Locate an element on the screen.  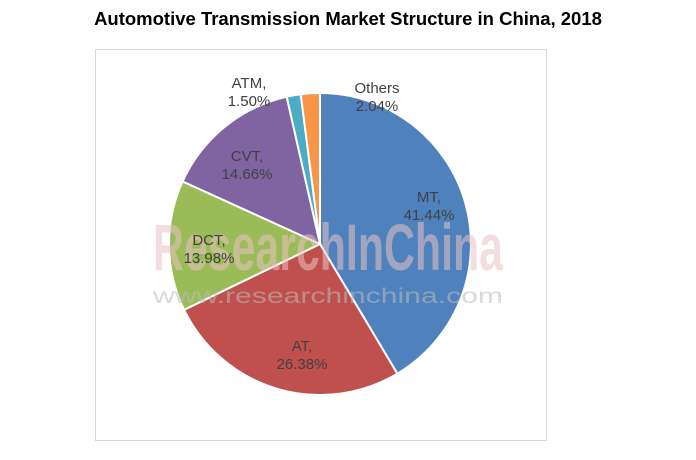
slice-label-at-name: AT, is located at coordinates (302, 346).